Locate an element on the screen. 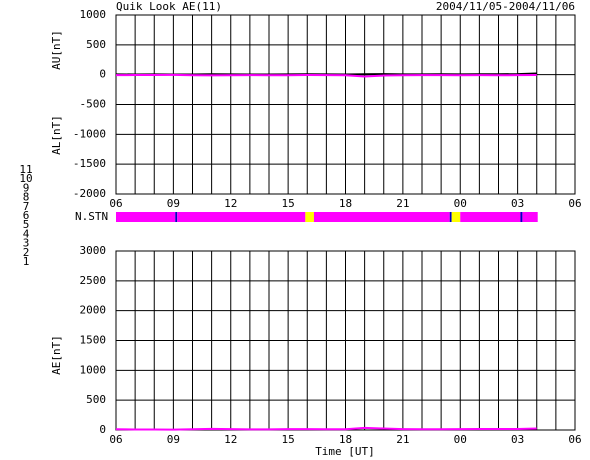 This screenshot has height=460, width=590. y-tick-label: 3000 is located at coordinates (93, 250).